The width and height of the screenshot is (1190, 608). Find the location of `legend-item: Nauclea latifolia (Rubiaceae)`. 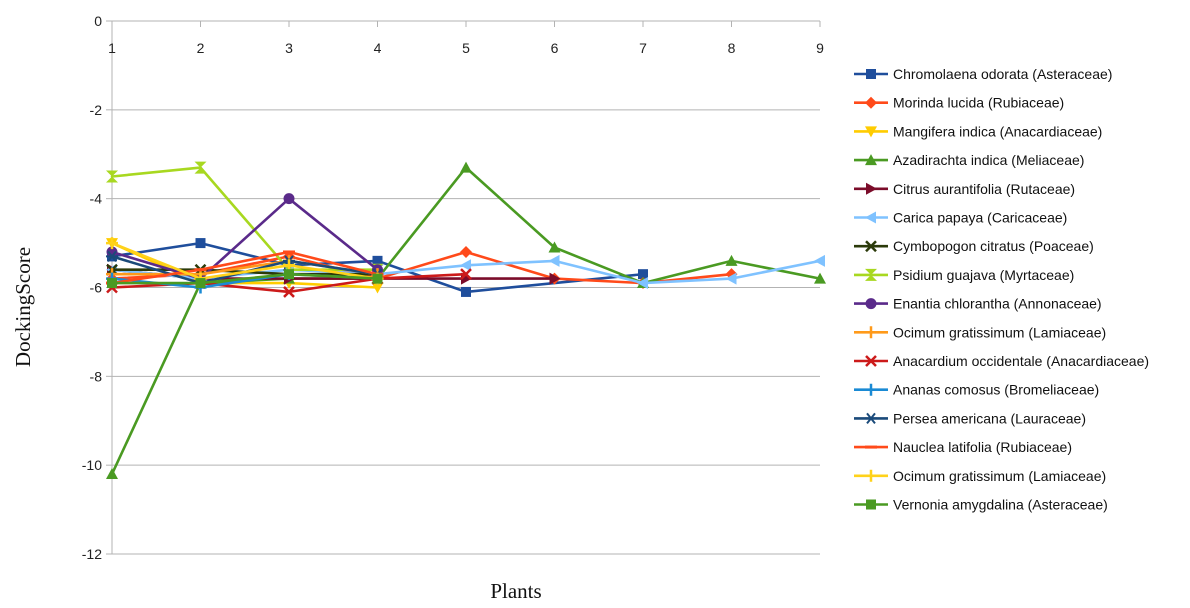

legend-item: Nauclea latifolia (Rubiaceae) is located at coordinates (963, 447).